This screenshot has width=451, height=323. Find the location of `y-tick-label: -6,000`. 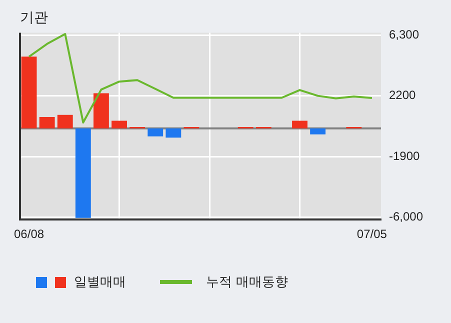

y-tick-label: -6,000 is located at coordinates (406, 217).